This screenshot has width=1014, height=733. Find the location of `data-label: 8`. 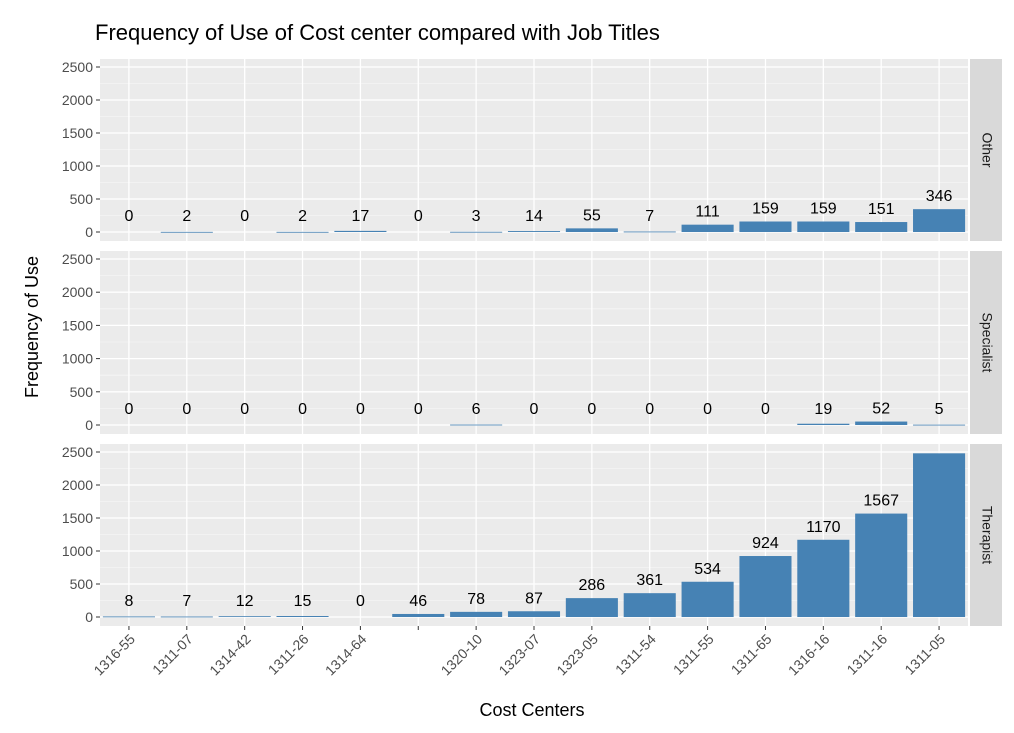

data-label: 8 is located at coordinates (128, 601).